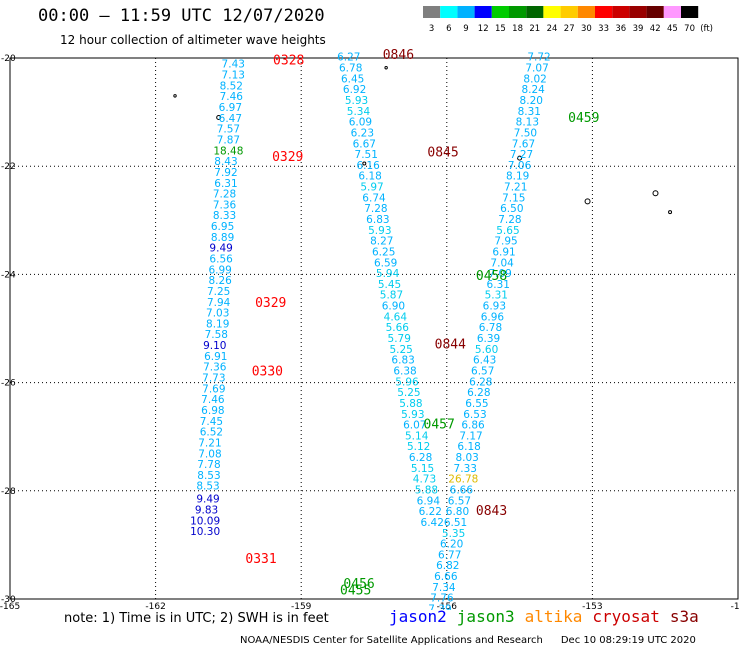  I want to click on wave-height-value: 7.92, so click(225, 173).